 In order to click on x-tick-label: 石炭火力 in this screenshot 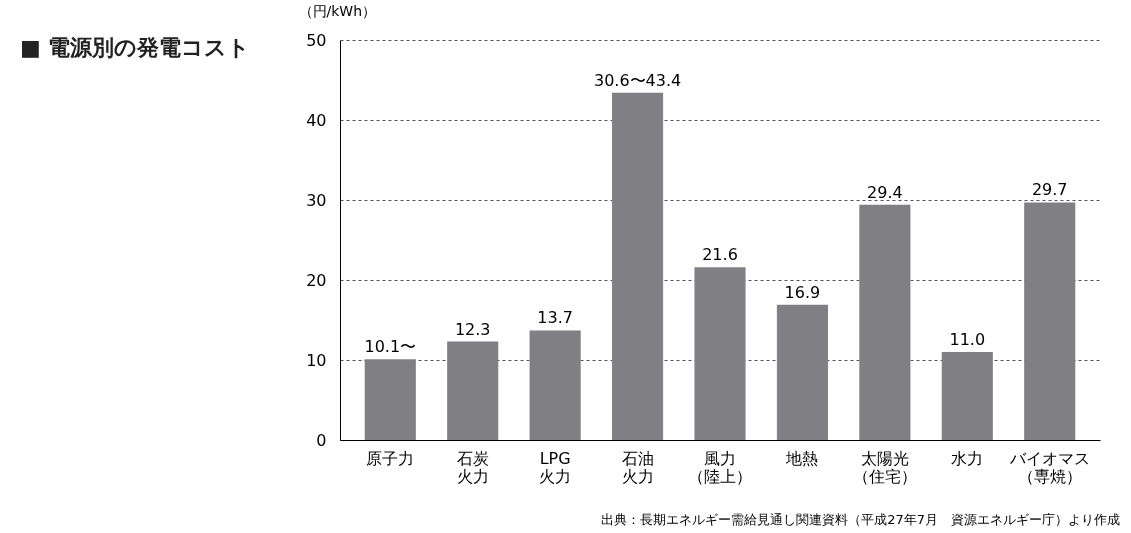, I will do `click(472, 467)`.